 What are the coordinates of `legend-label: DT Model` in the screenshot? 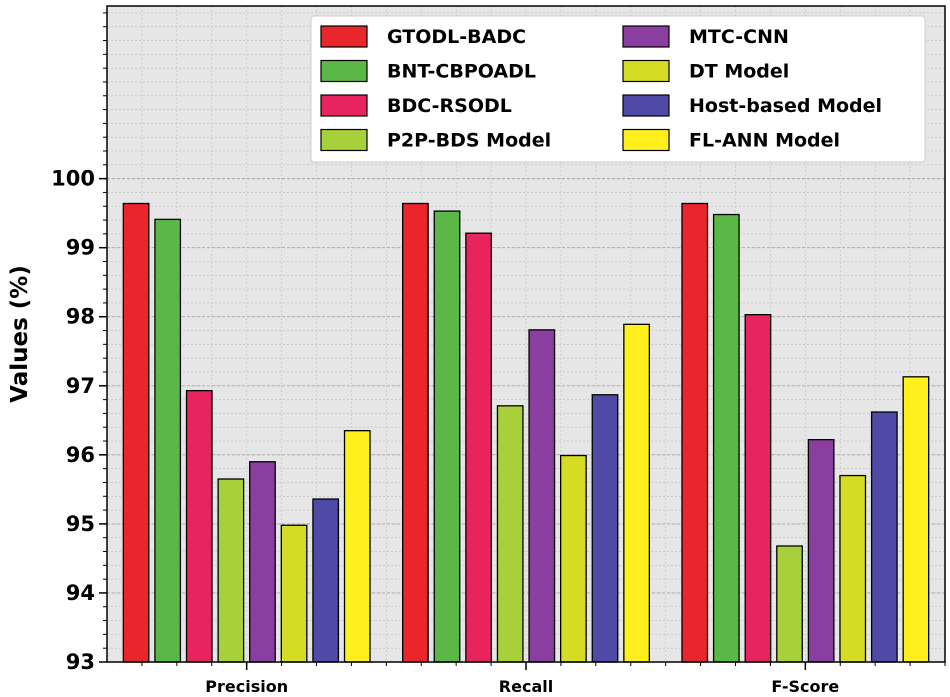 It's located at (739, 72).